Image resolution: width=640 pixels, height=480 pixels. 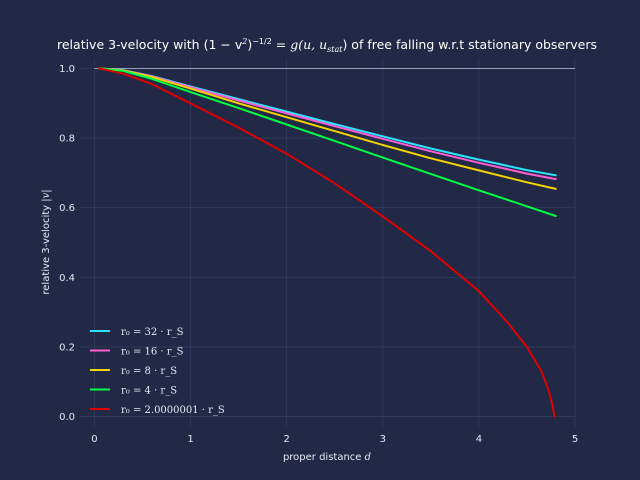 I want to click on y-tick-labels: 0.0 0.2 0.4 0.6 0.8 1.0, so click(x=67, y=243).